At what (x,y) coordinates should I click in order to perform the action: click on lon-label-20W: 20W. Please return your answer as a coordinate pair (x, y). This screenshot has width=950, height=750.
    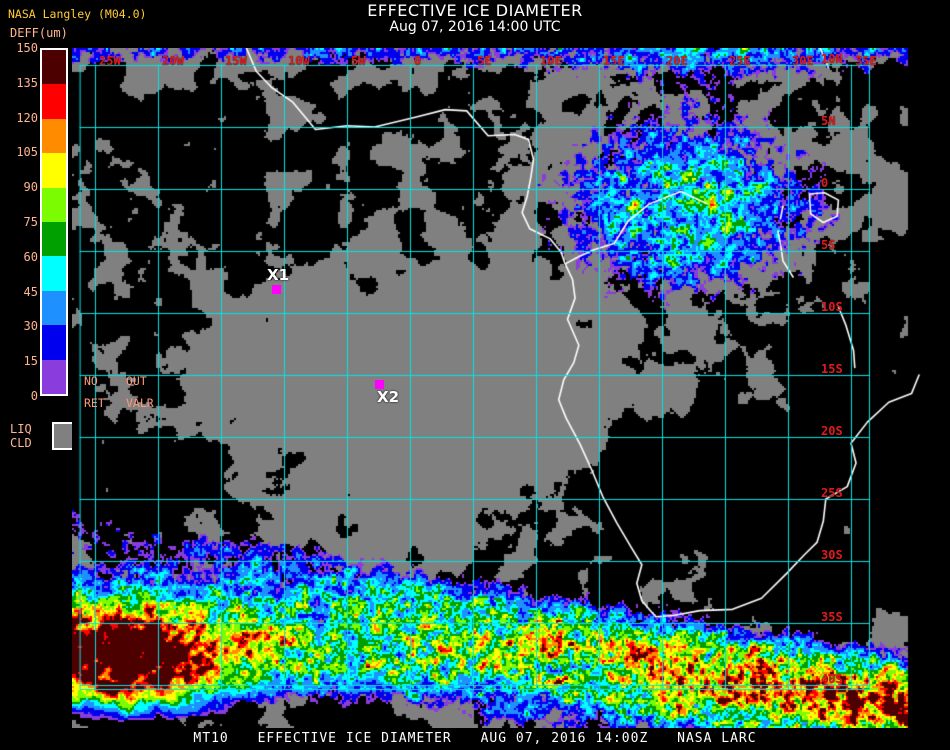
    Looking at the image, I should click on (173, 61).